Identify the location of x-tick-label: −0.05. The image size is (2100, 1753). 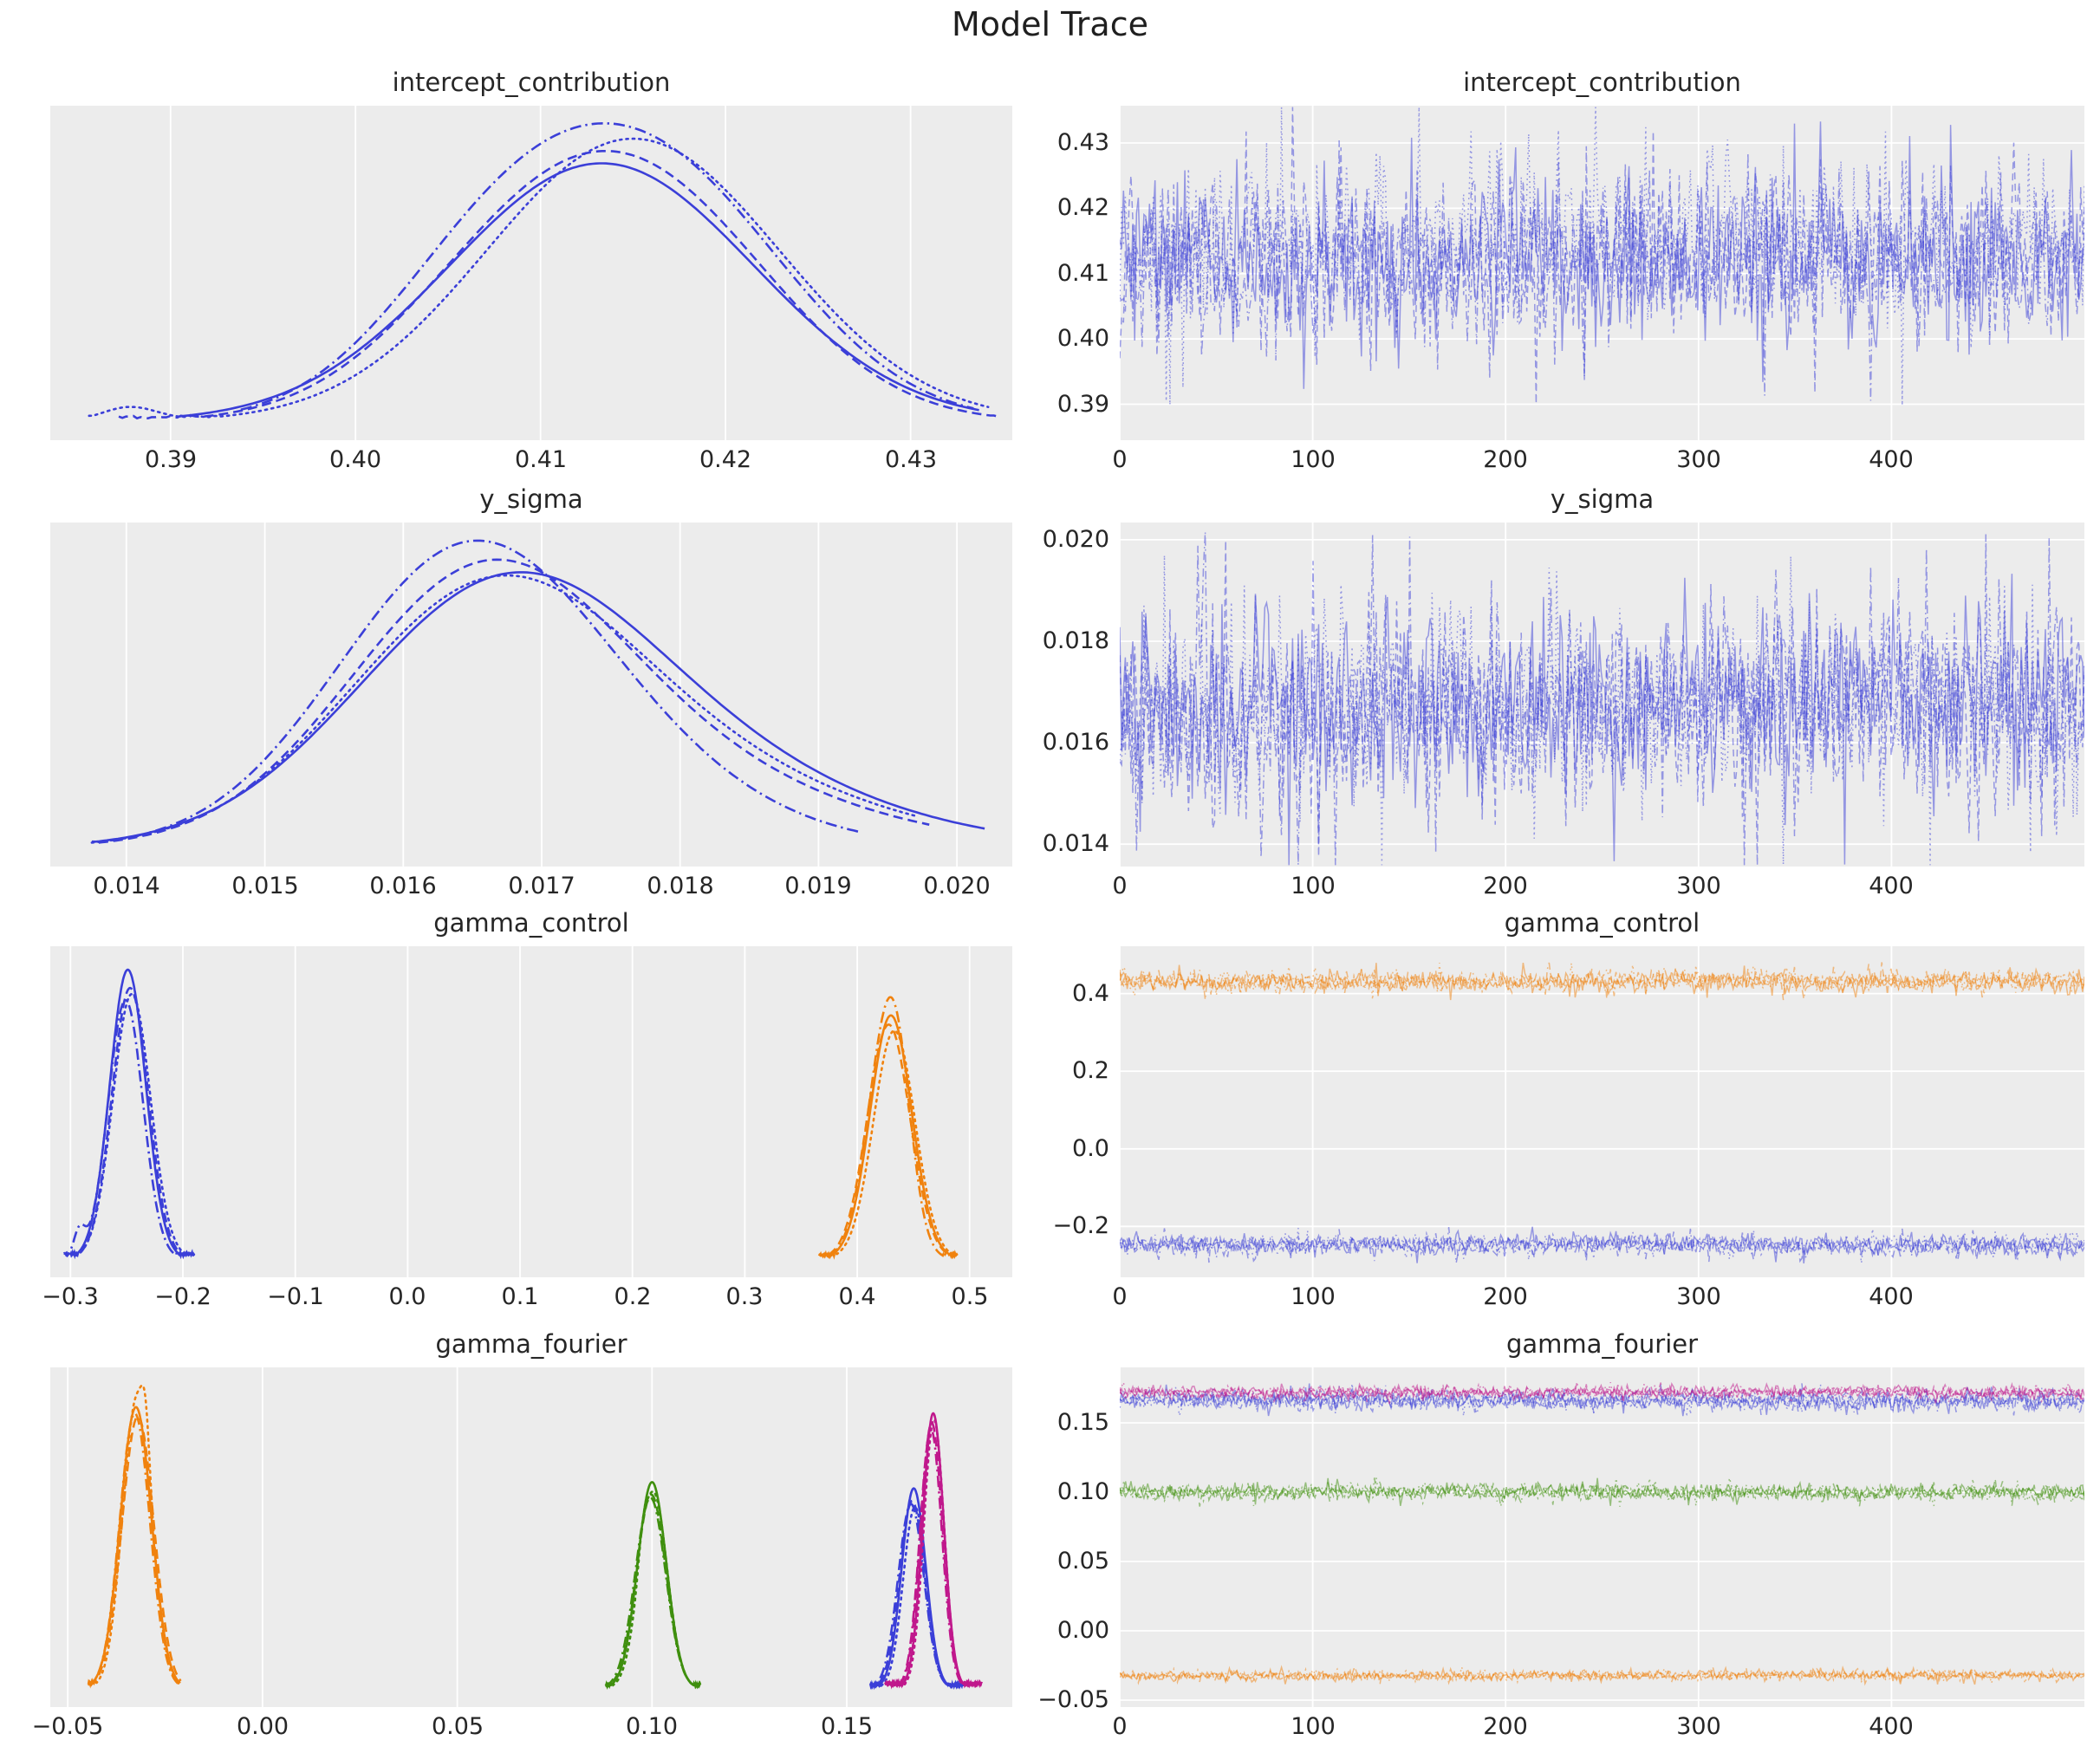
(67, 1727).